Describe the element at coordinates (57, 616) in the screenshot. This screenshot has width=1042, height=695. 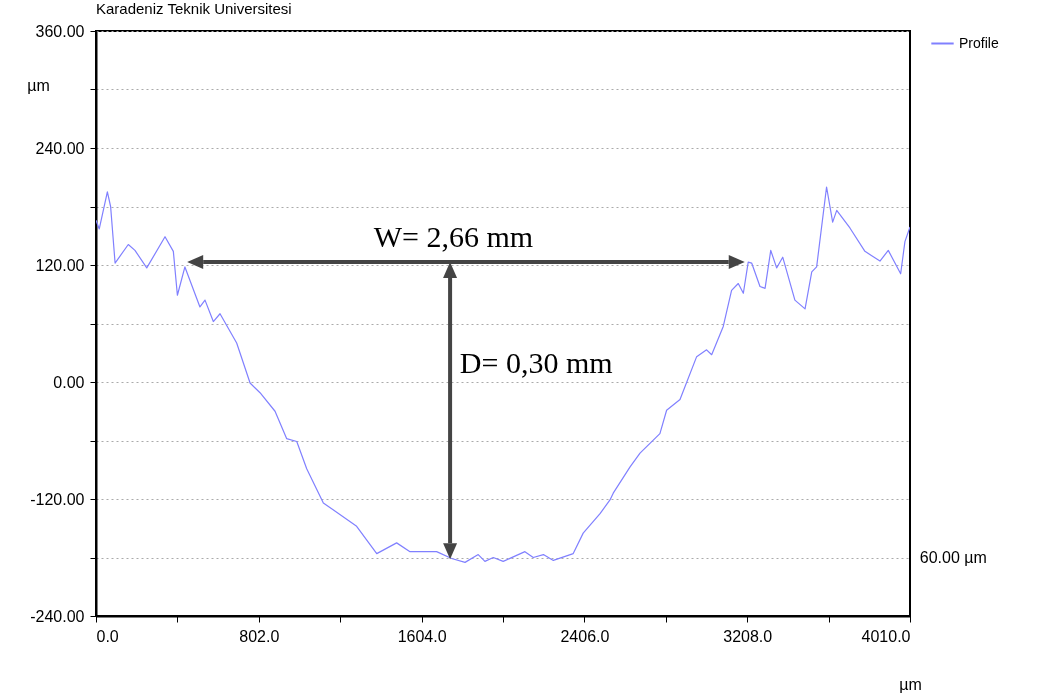
I see `y-tick-label: -240.00` at that location.